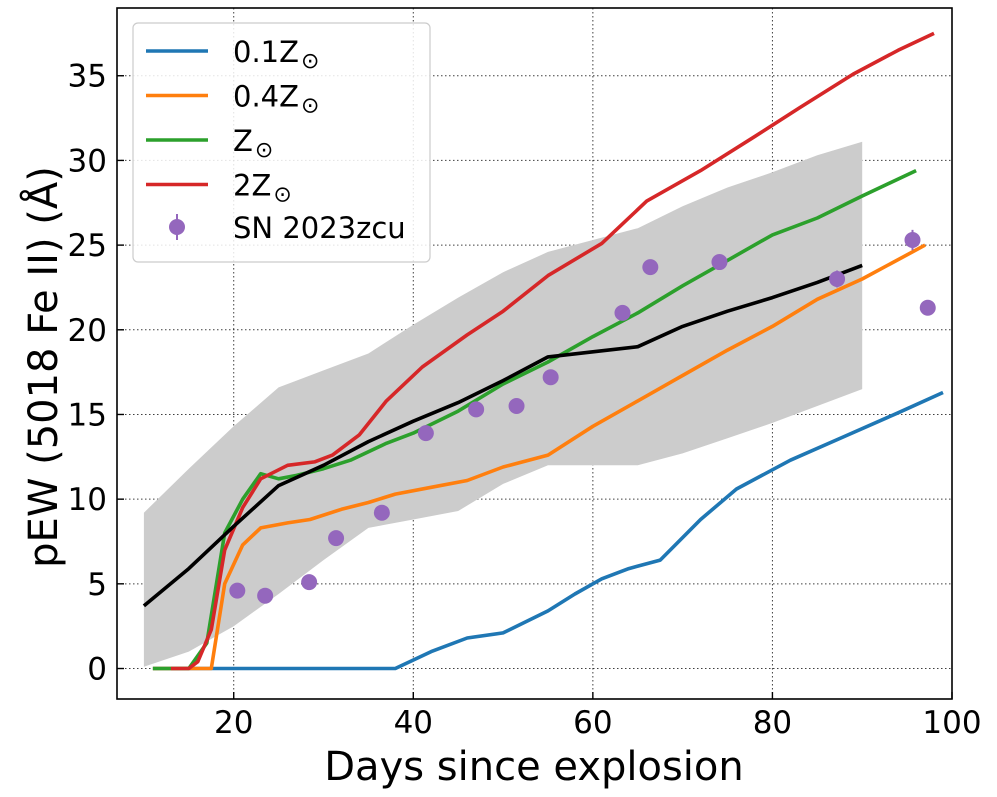 Image resolution: width=997 pixels, height=797 pixels. Describe the element at coordinates (177, 227) in the screenshot. I see `legend-swatch-points` at that location.